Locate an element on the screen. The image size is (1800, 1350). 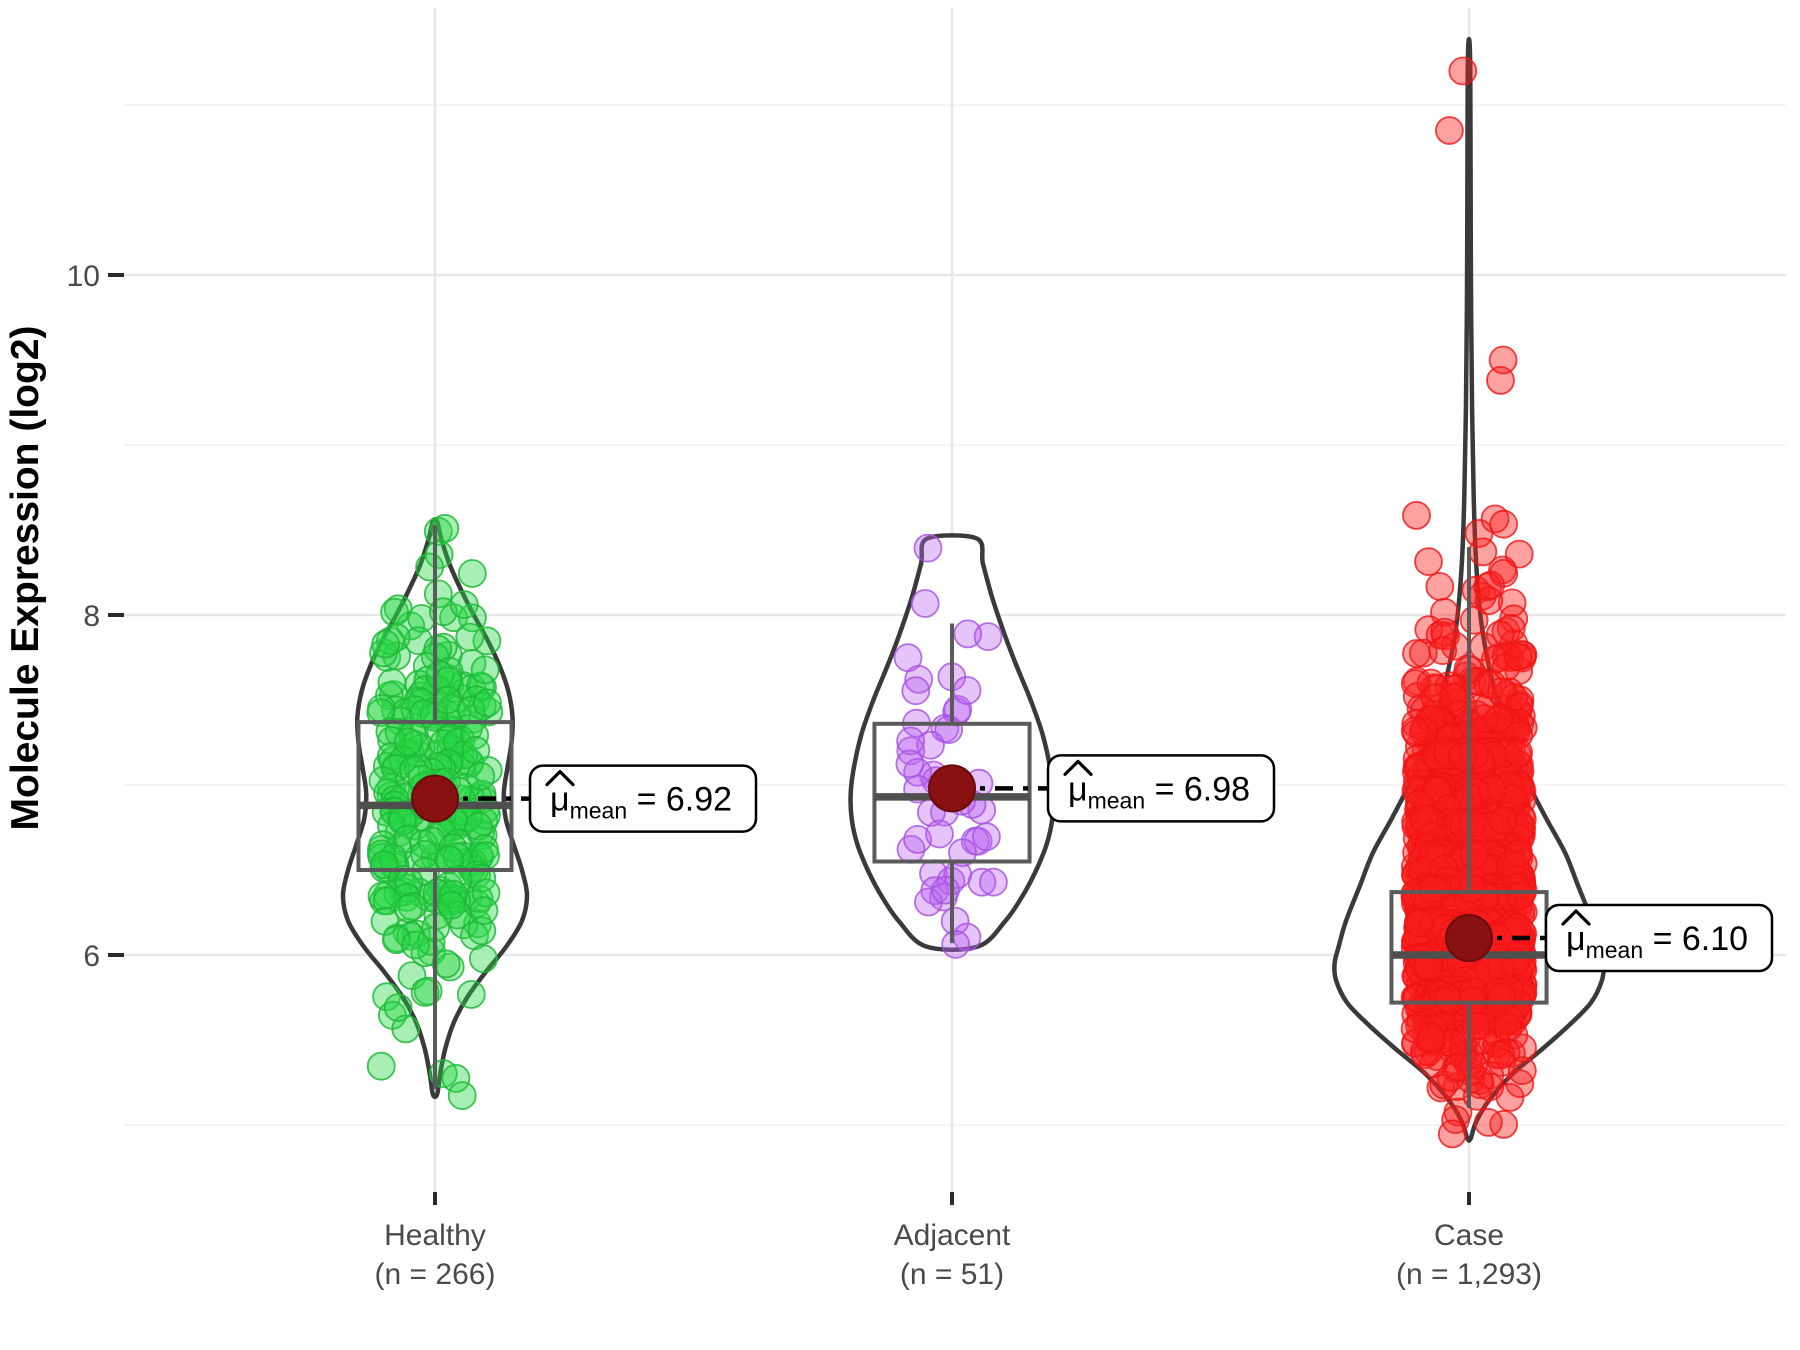
x-group-n-adjacent: (n = 51) is located at coordinates (952, 1274).